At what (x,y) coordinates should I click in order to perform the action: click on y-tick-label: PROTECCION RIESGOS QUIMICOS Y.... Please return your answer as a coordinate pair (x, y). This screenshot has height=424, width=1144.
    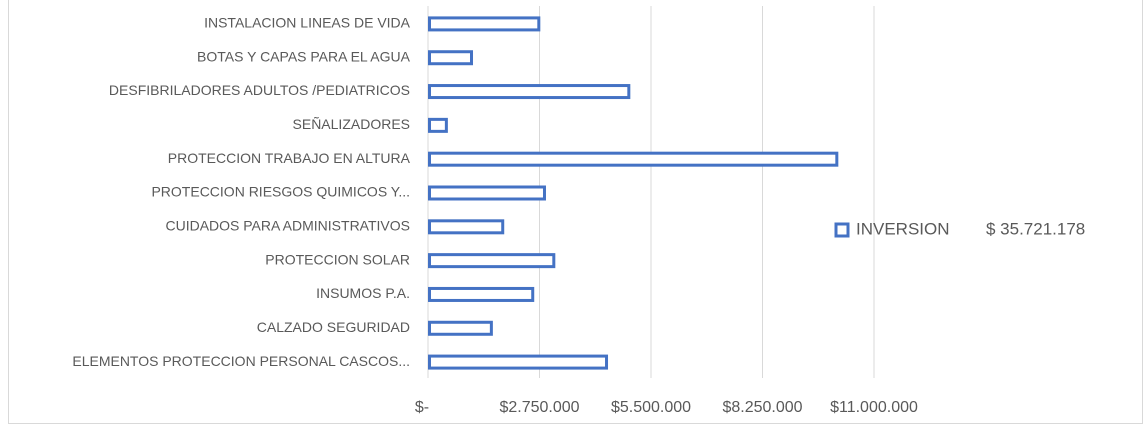
    Looking at the image, I should click on (280, 192).